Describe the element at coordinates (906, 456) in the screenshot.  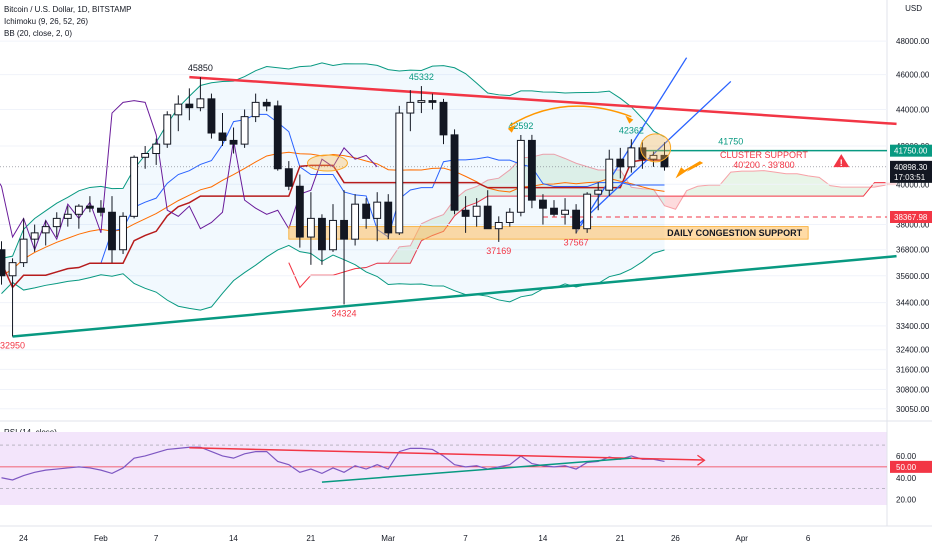
I see `rsi-tick-label: 60.00` at that location.